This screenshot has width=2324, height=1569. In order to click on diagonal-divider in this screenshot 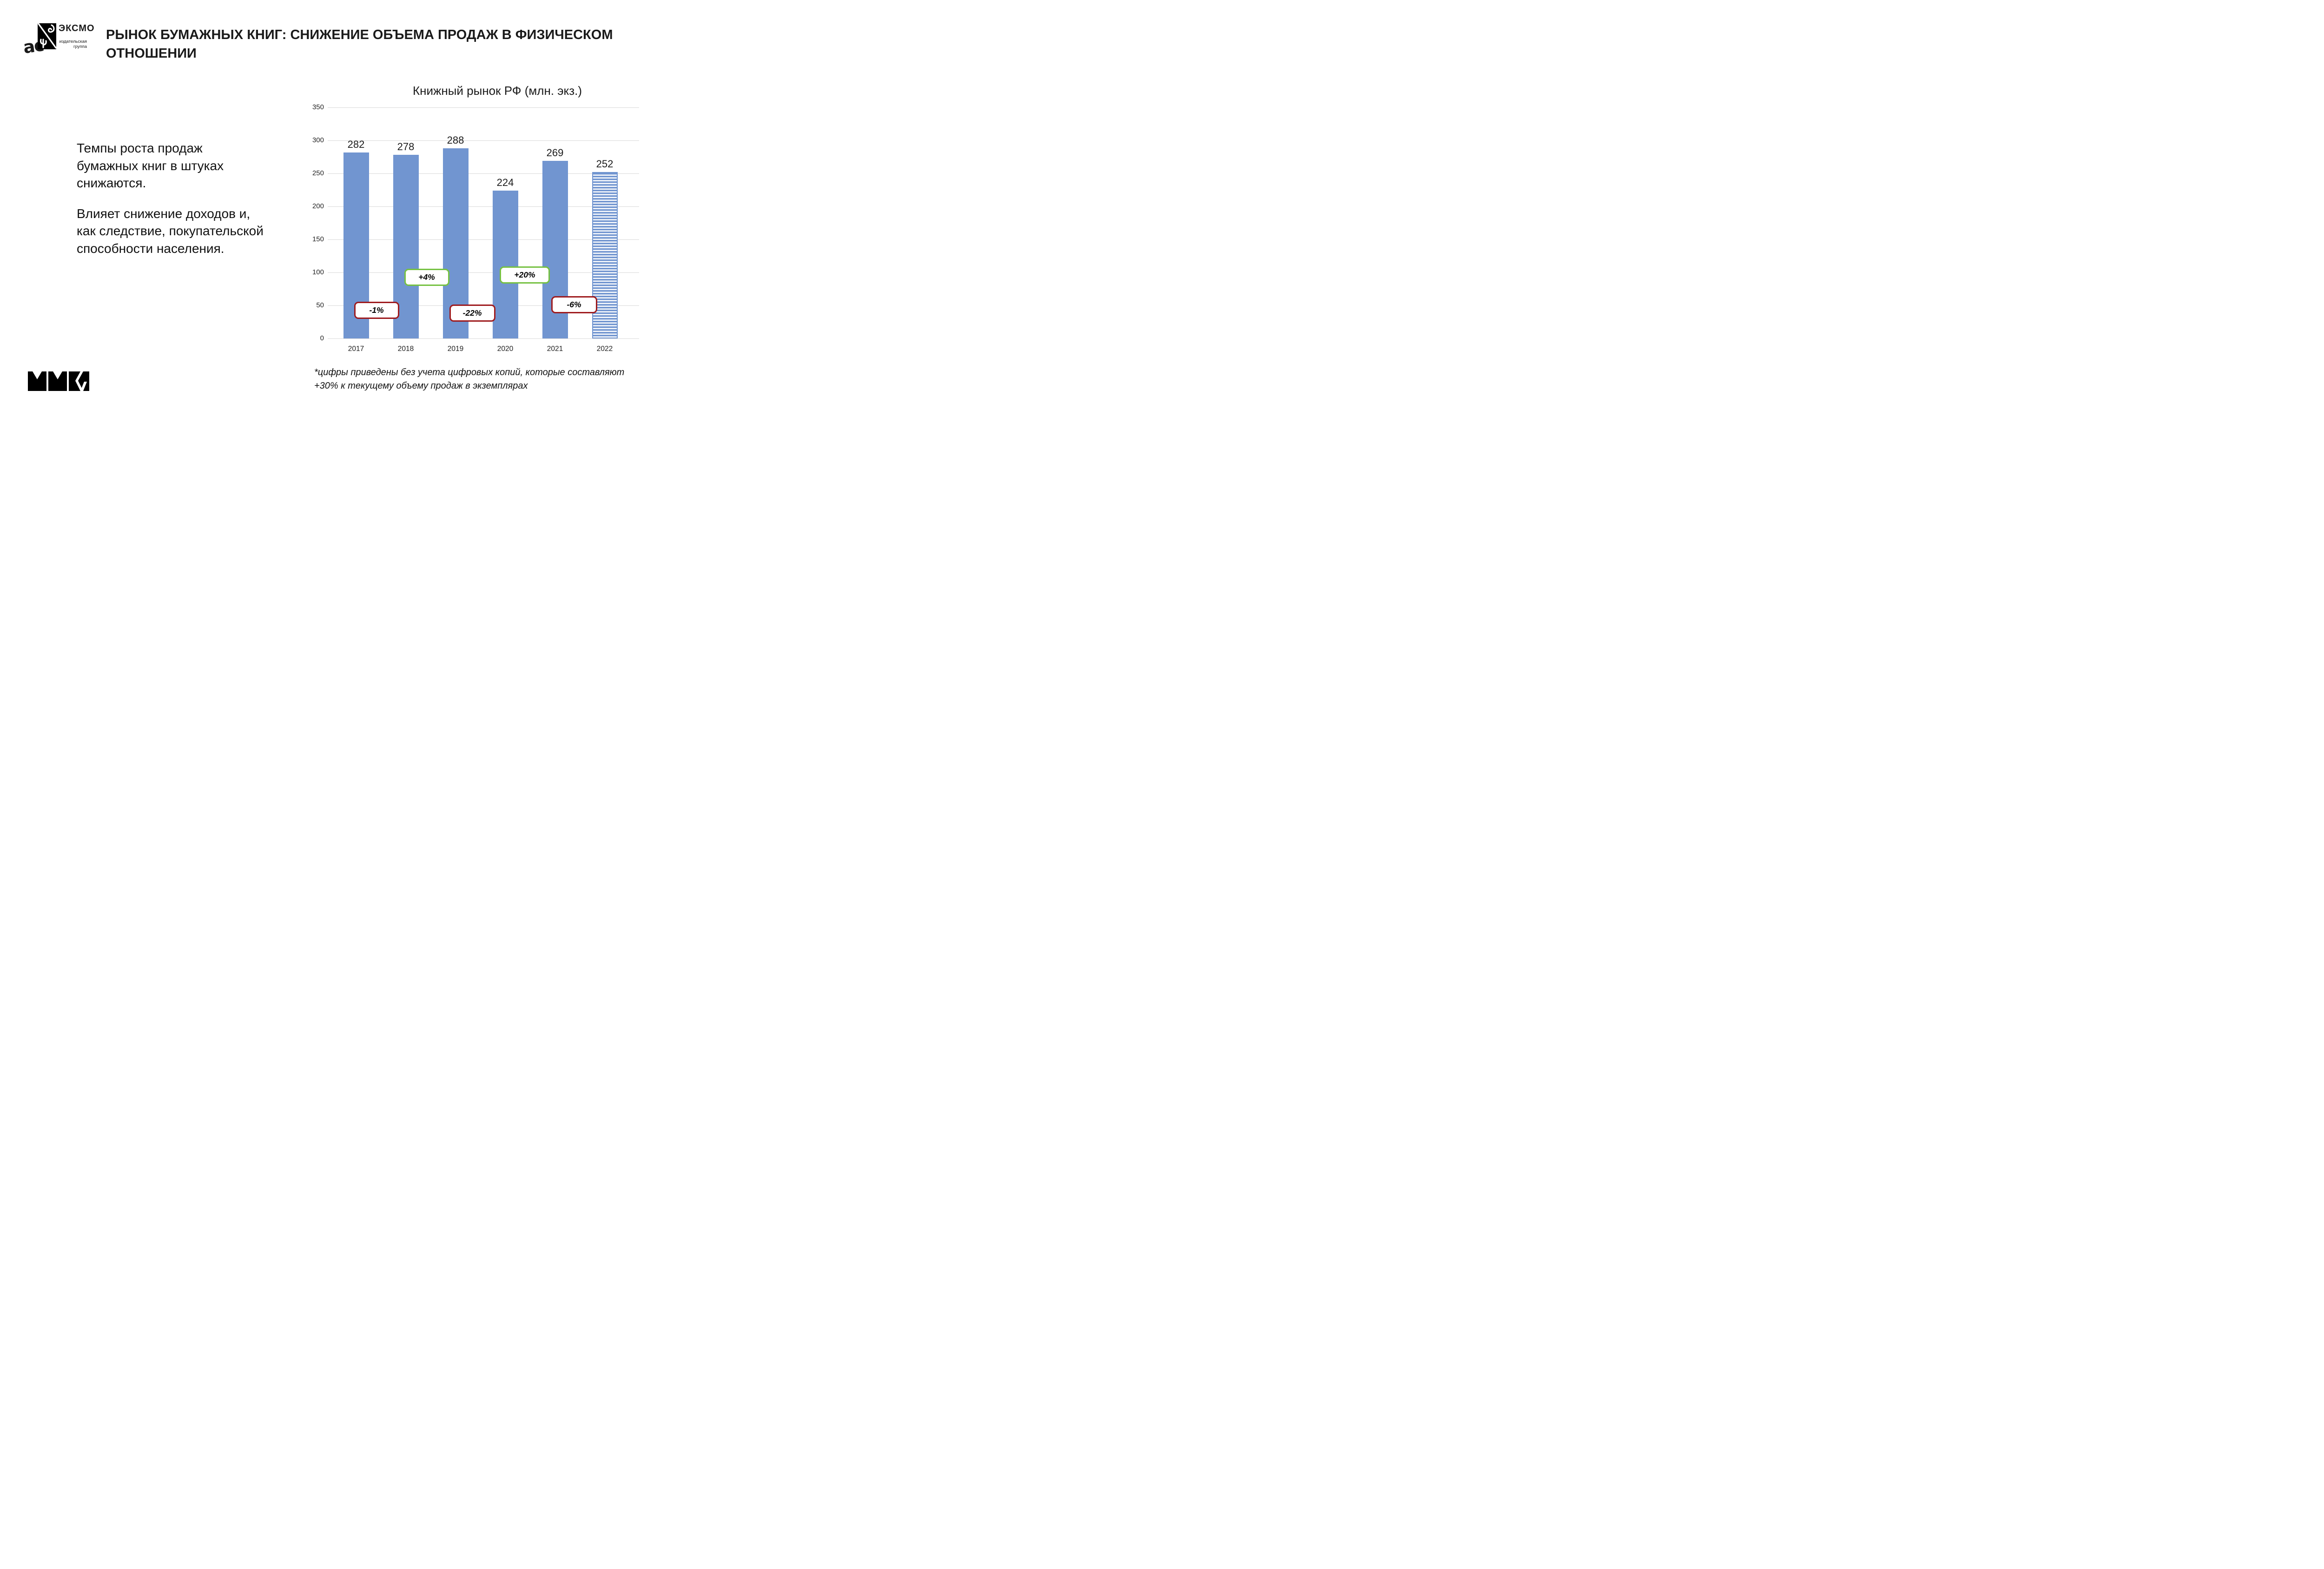, I will do `click(47, 36)`.